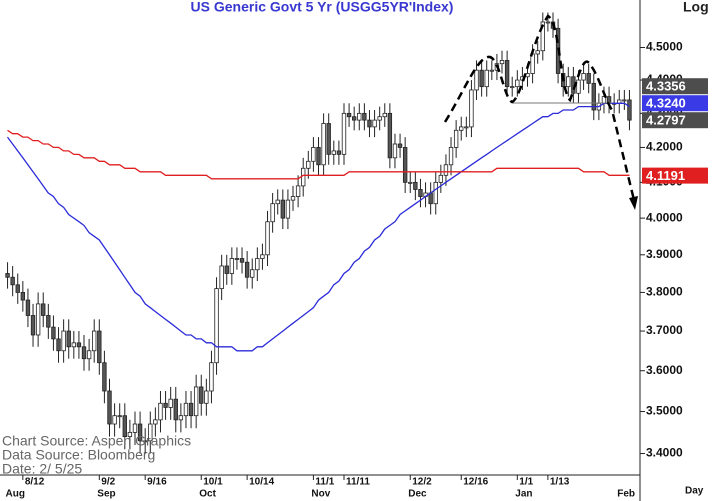 This screenshot has width=713, height=501. I want to click on pattern-annotation, so click(540, 112).